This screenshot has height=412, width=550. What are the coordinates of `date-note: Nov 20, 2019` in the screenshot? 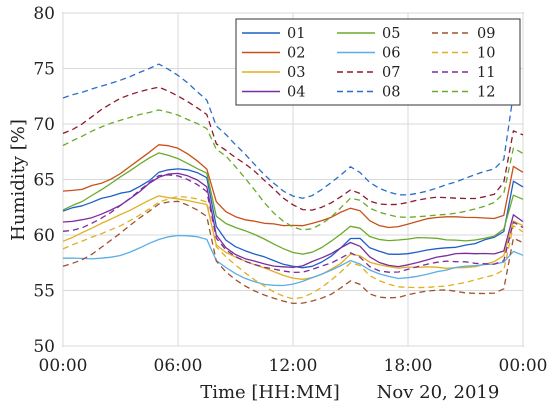 It's located at (438, 392).